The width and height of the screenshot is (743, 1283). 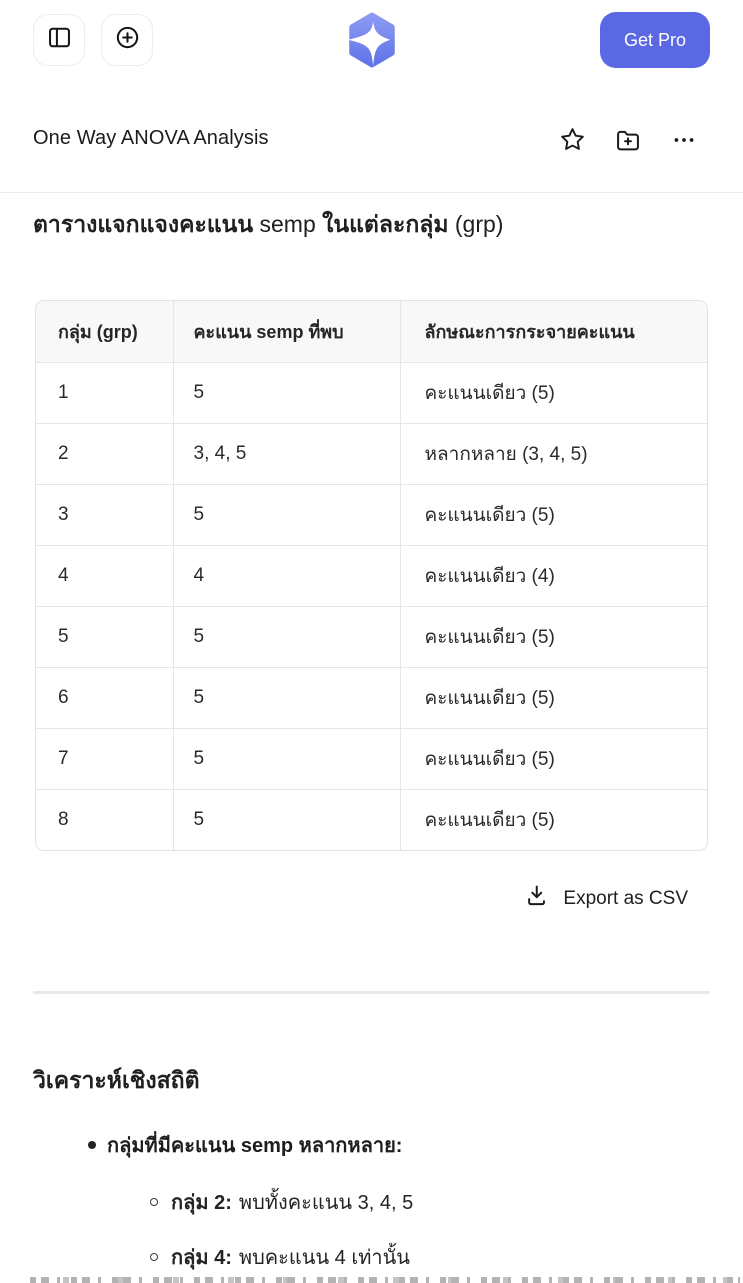 I want to click on cell-distribution: หลากหลาย (3, 4, 5), so click(x=553, y=453).